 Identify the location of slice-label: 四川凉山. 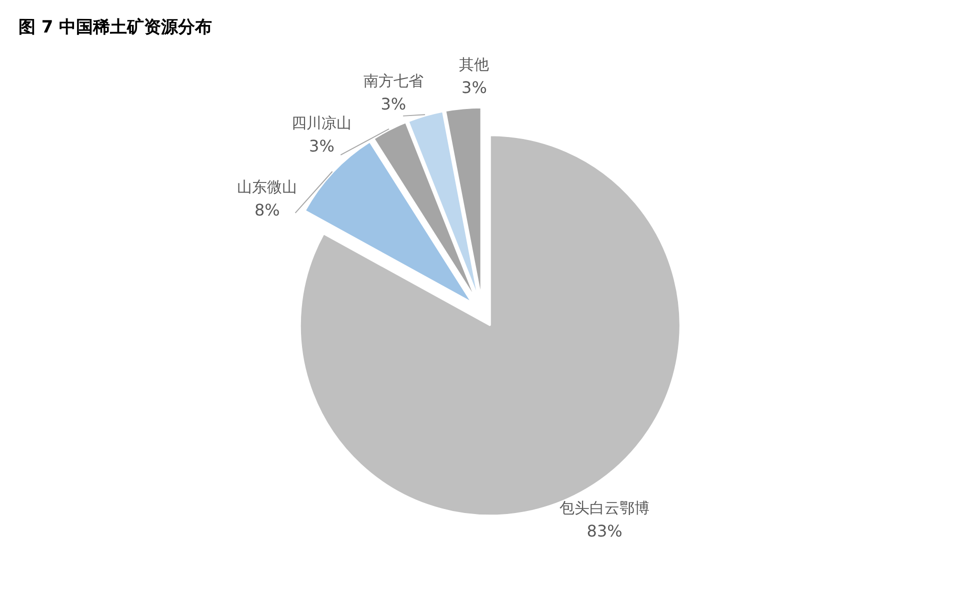
(322, 123).